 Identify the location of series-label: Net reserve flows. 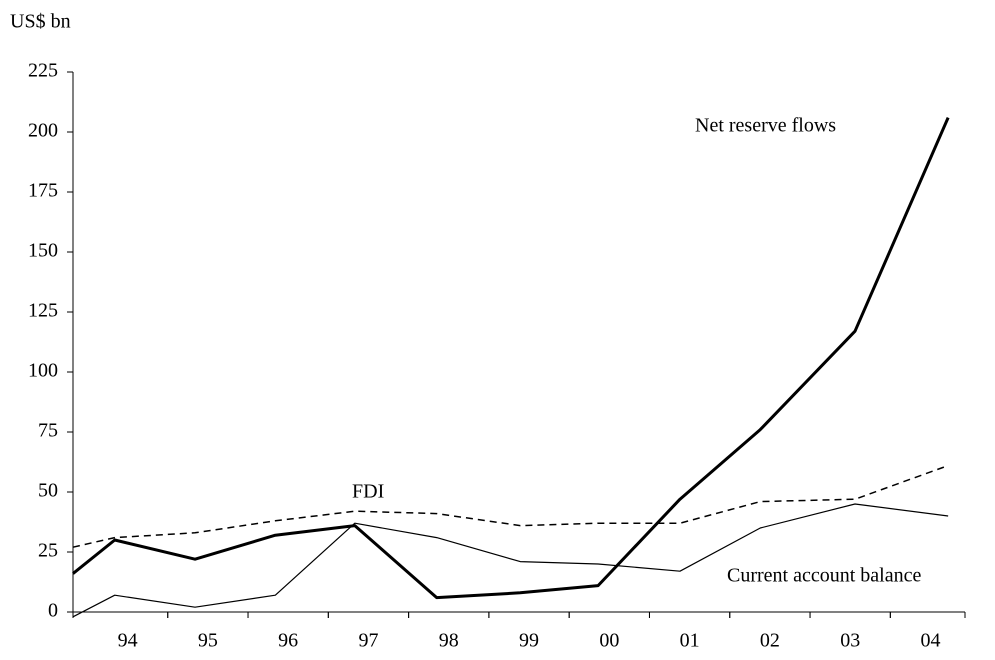
(765, 126).